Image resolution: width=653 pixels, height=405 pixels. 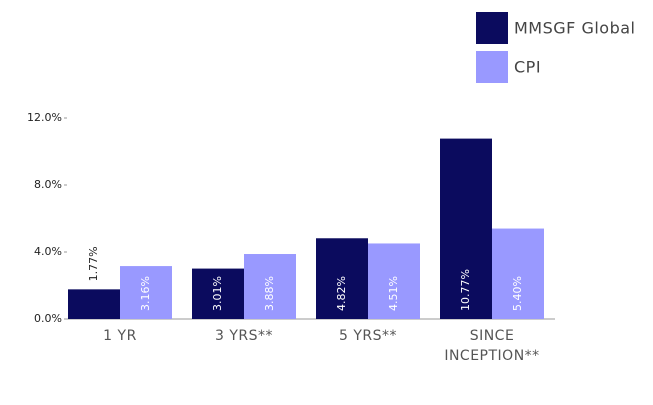 I want to click on y-tick-label: 4.0%, so click(x=48, y=251).